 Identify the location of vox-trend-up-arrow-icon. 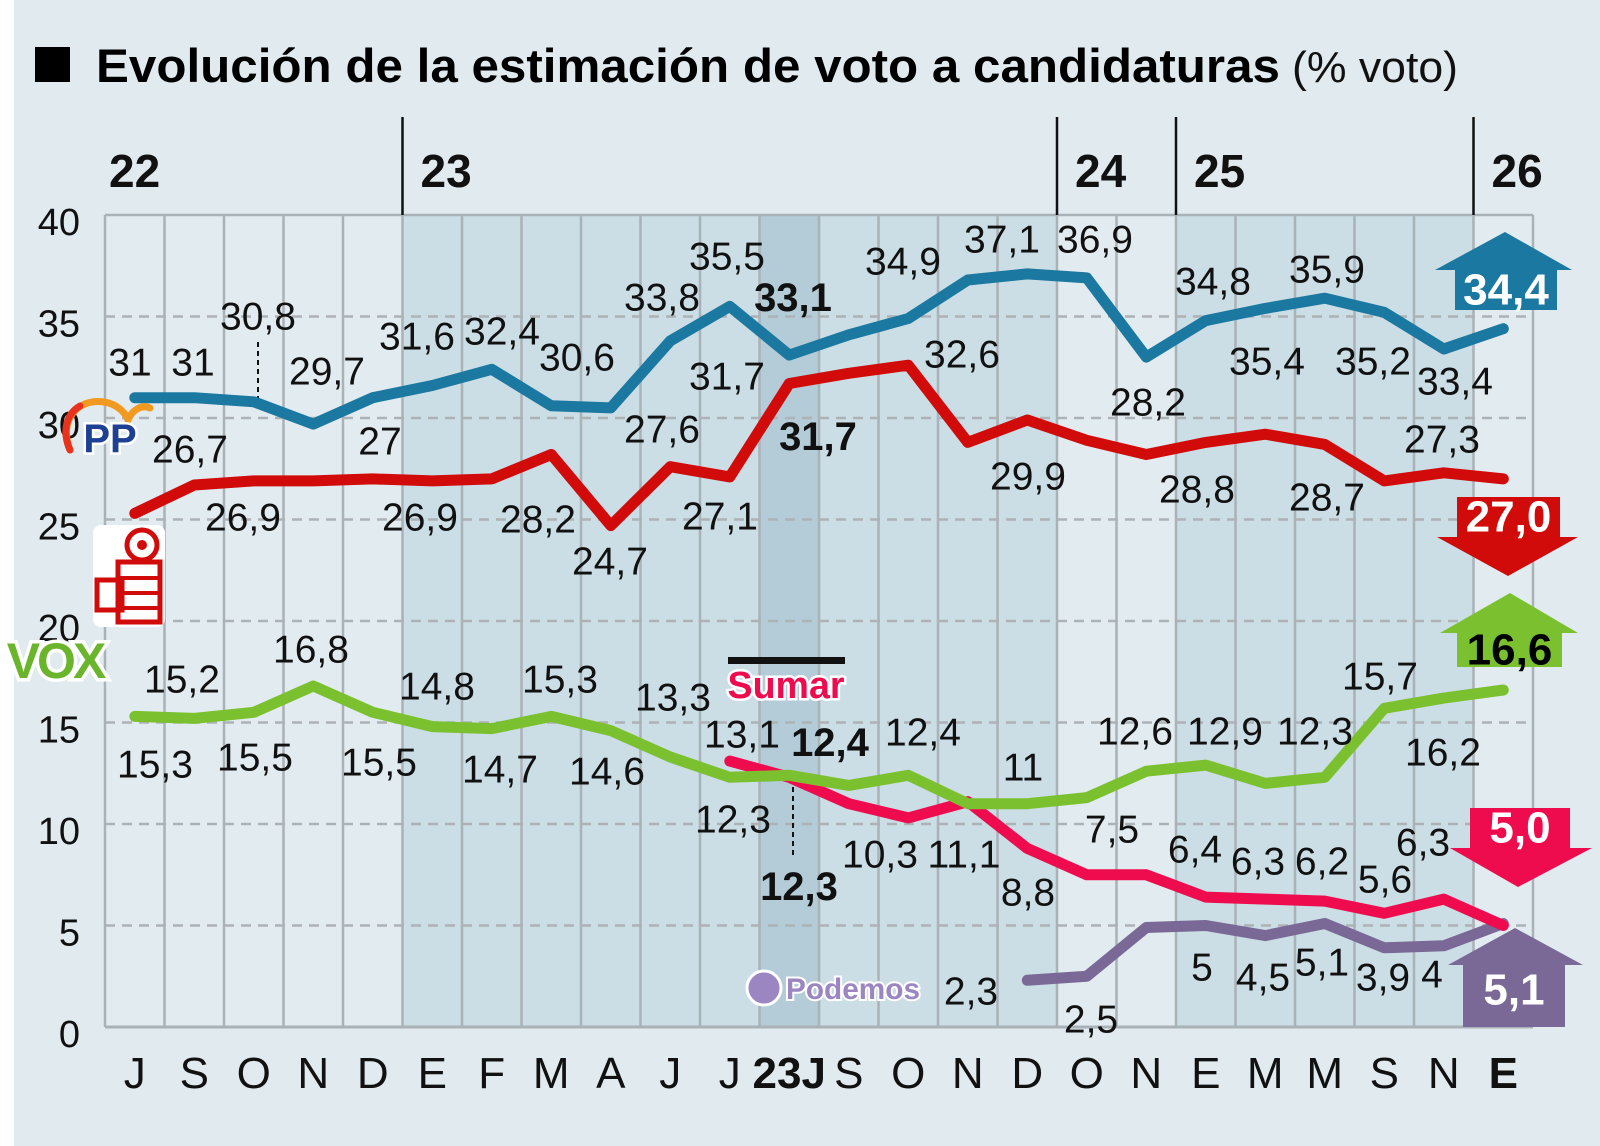
(1509, 630).